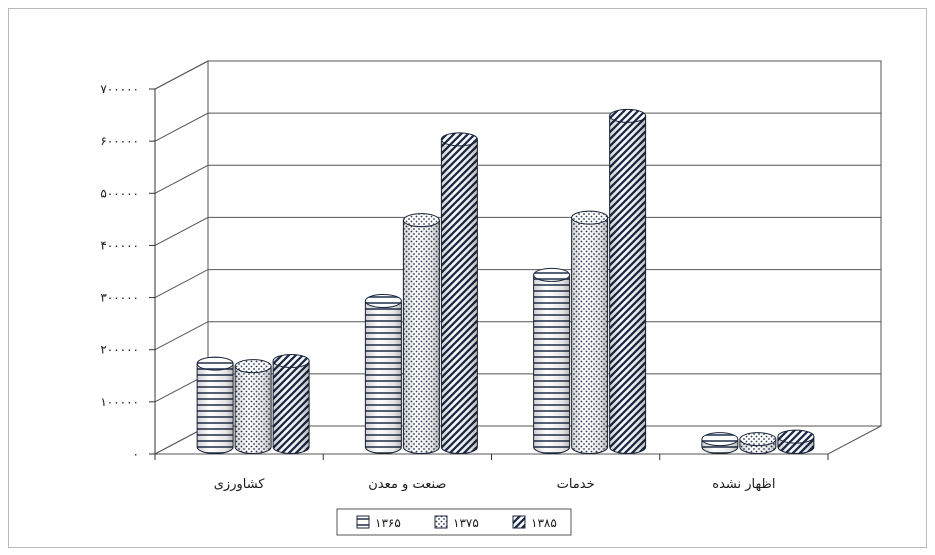  Describe the element at coordinates (119, 402) in the screenshot. I see `y-tick-label: ۱۰۰۰۰۰` at that location.